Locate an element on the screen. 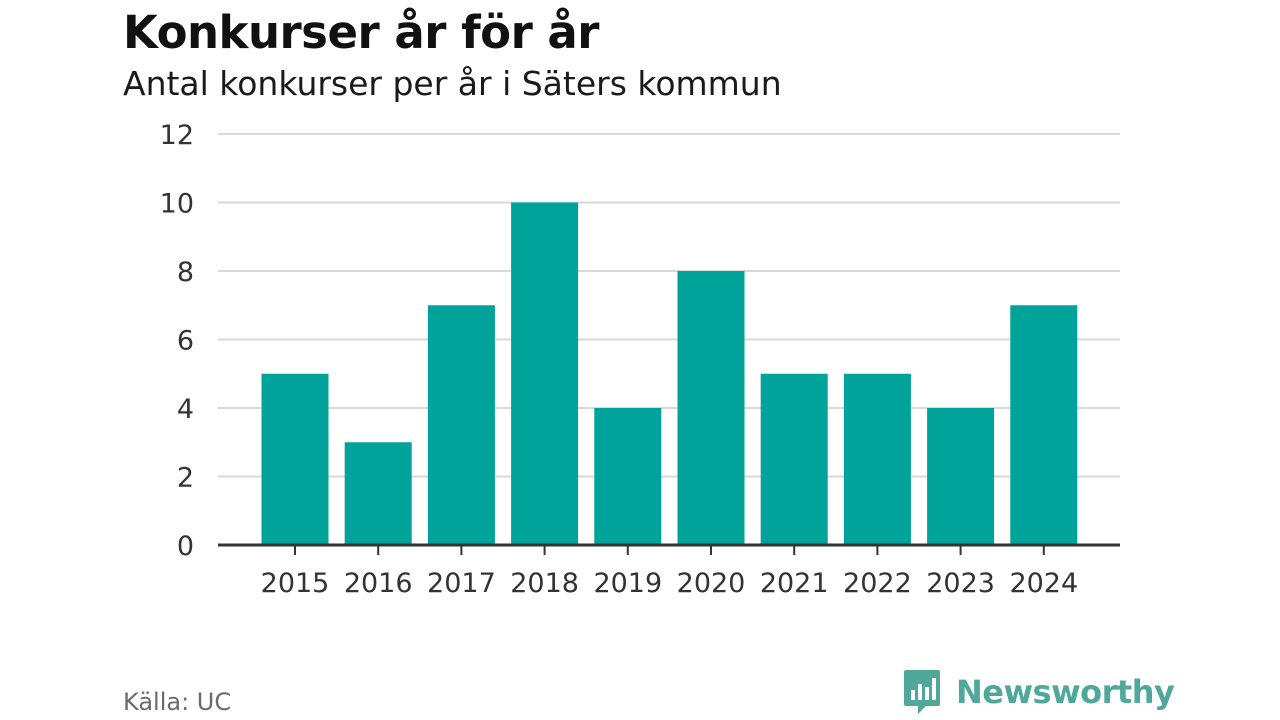 The height and width of the screenshot is (720, 1280). x-tick-label: 2024 is located at coordinates (1043, 583).